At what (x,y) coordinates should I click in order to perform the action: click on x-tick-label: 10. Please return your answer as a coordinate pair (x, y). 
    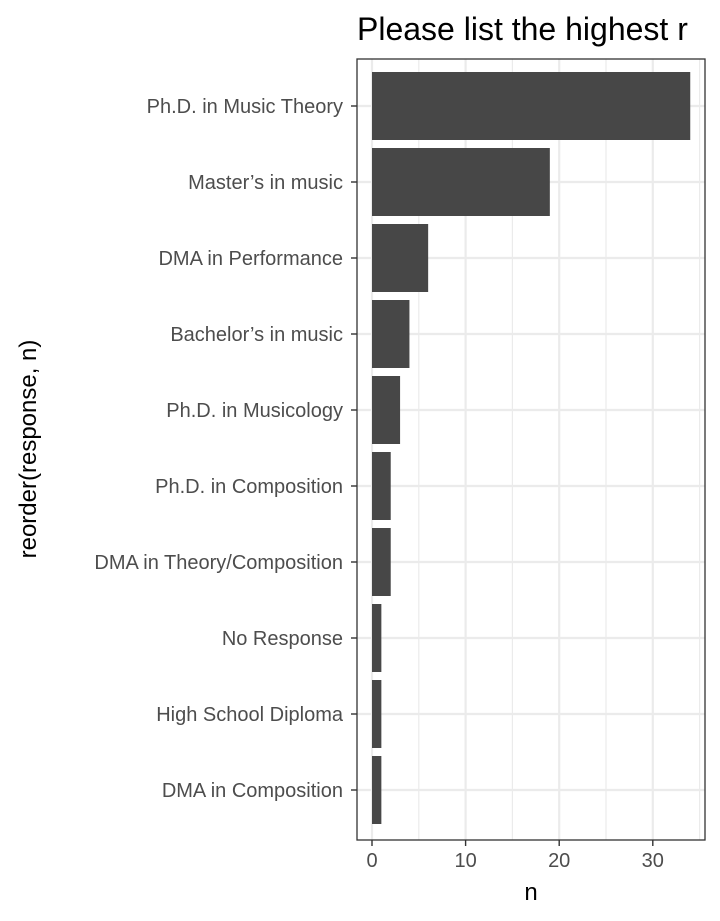
    Looking at the image, I should click on (465, 861).